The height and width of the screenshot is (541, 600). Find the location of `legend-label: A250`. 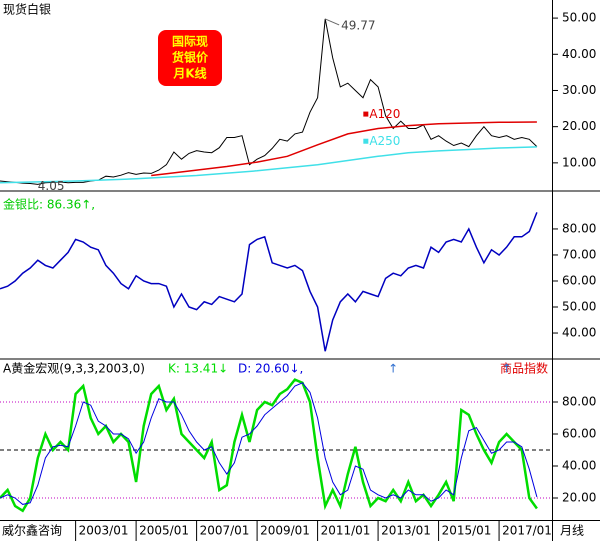

legend-label: A250 is located at coordinates (384, 141).